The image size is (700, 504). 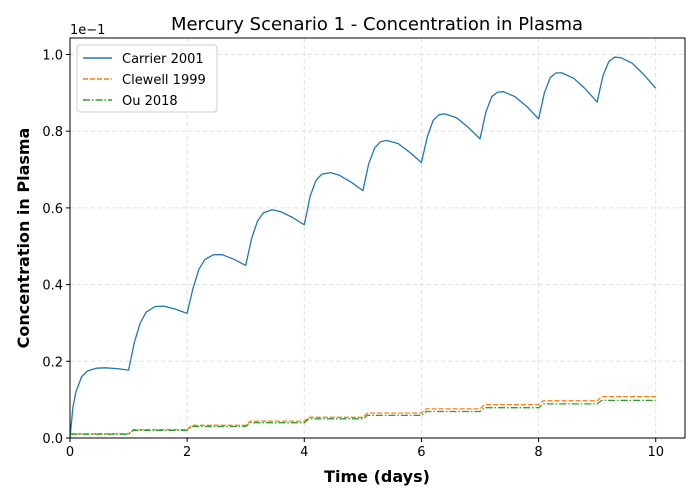 I want to click on legend-label-carrier: Carrier 2001, so click(x=163, y=59).